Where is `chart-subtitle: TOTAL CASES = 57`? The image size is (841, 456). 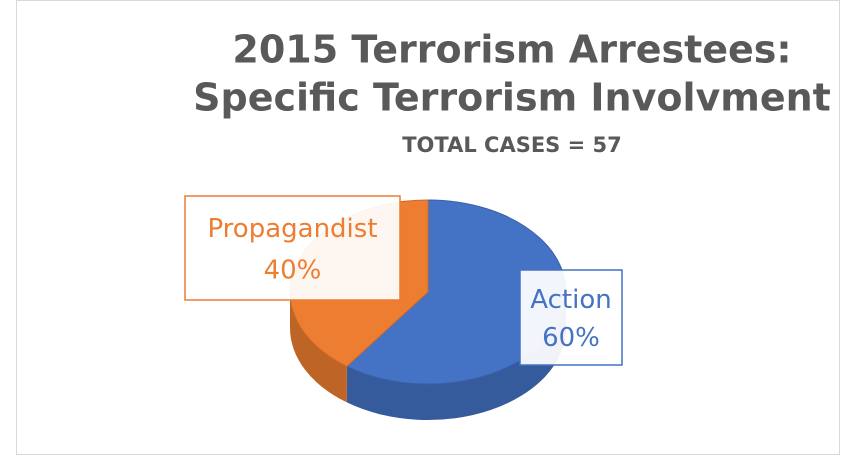
chart-subtitle: TOTAL CASES = 57 is located at coordinates (512, 145).